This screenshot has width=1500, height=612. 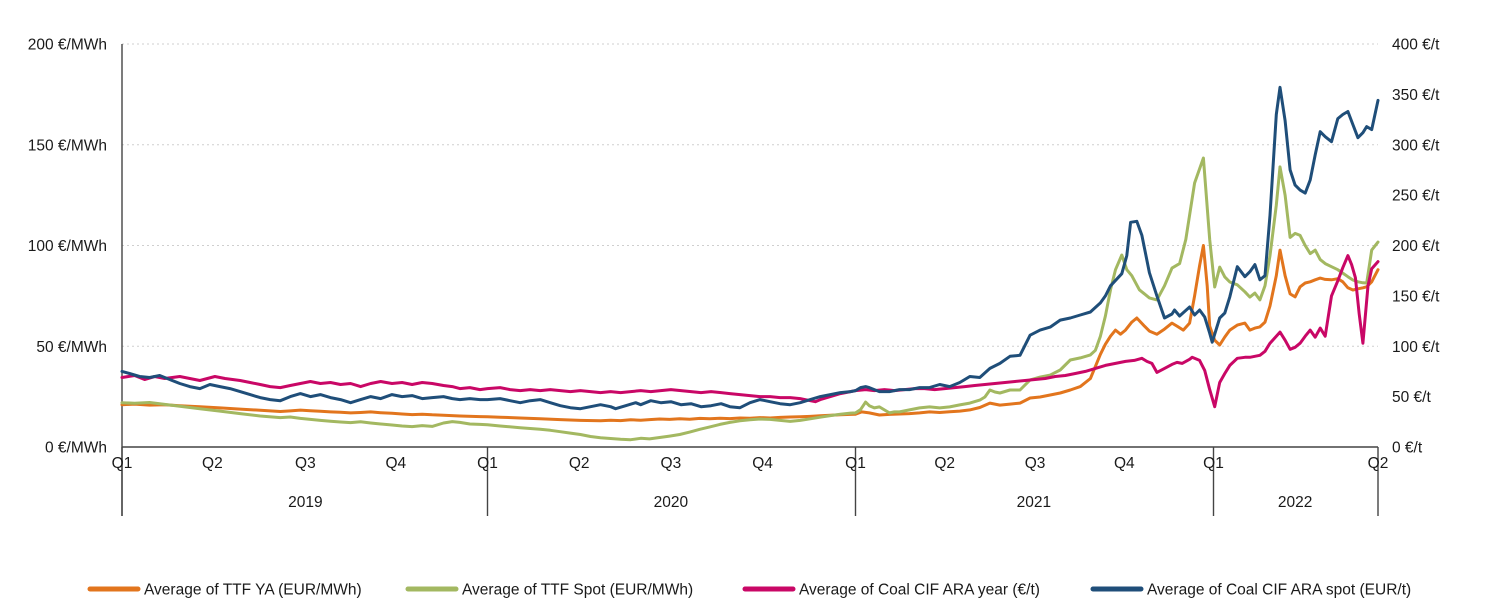 I want to click on y-right-tick-label: 50 €/t, so click(x=1411, y=397).